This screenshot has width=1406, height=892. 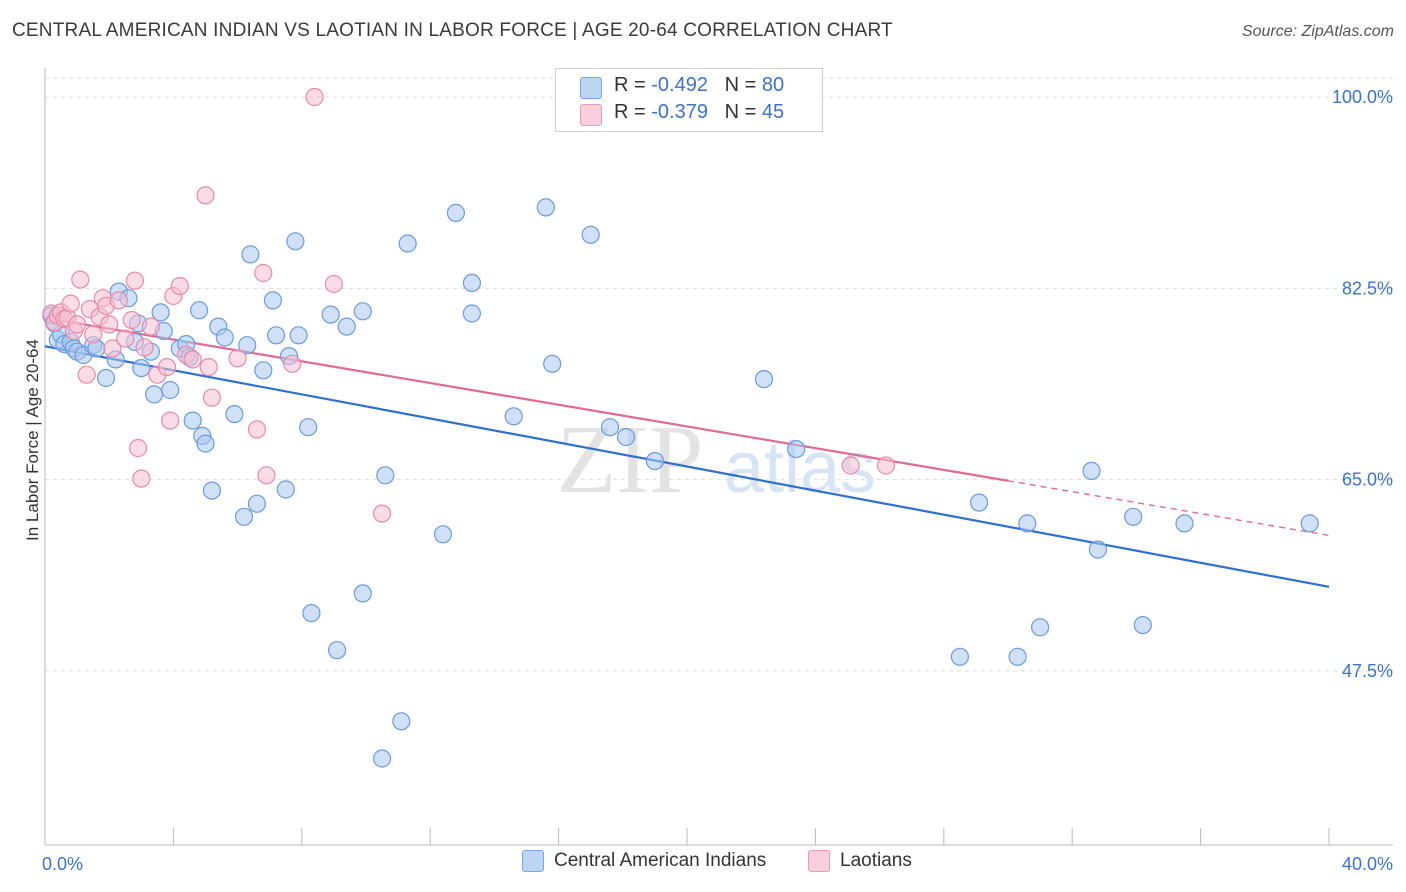 I want to click on bottom-legend-label-blue: Central American Indians, so click(x=660, y=861).